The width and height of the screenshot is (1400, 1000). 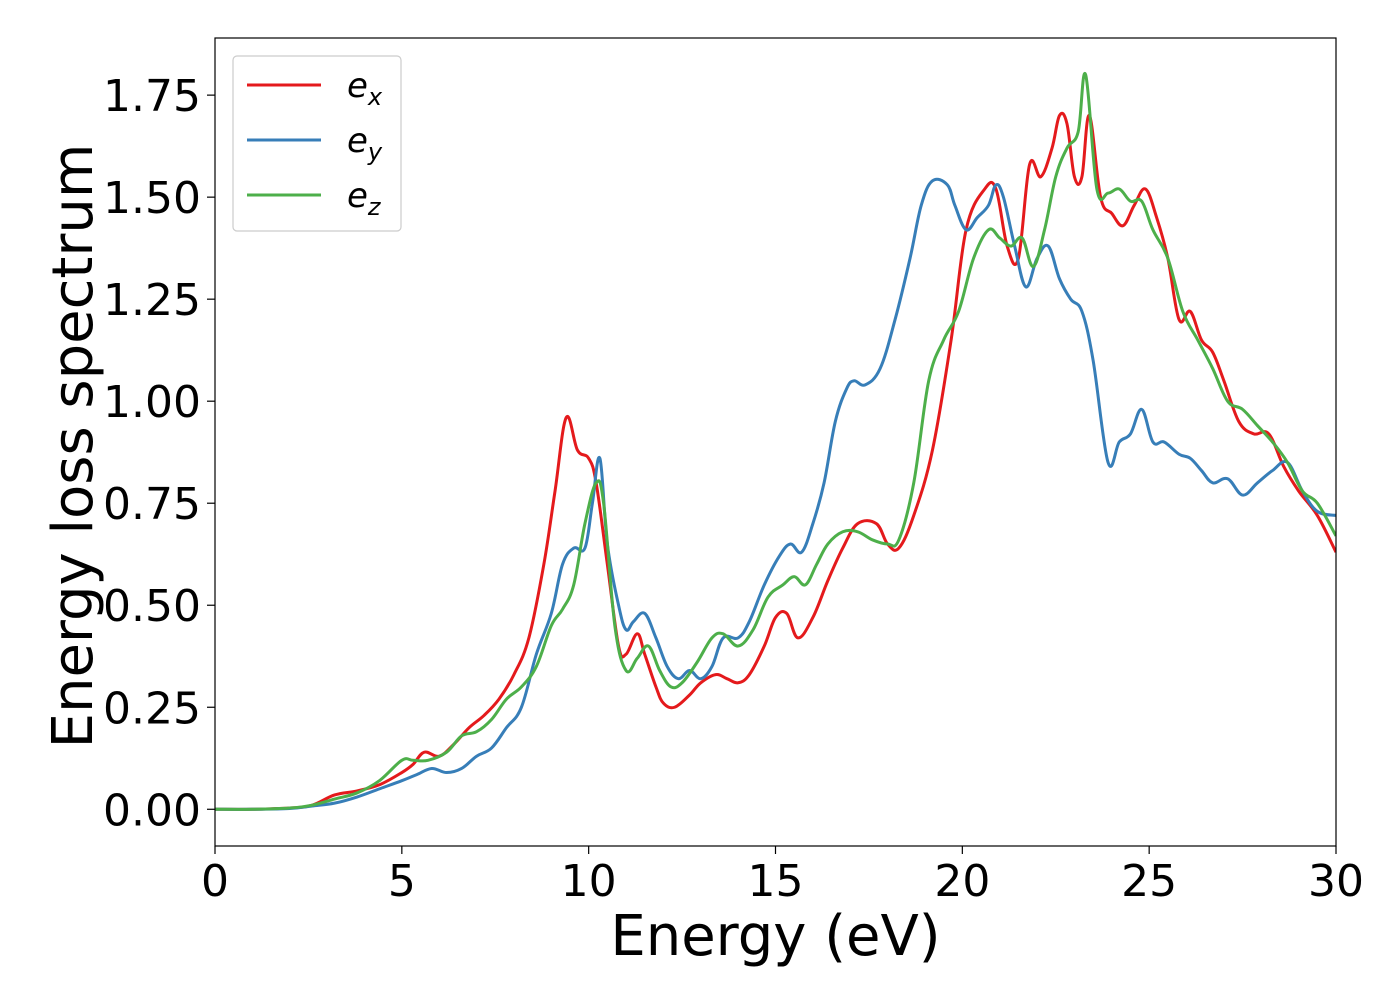 What do you see at coordinates (215, 881) in the screenshot?
I see `x-tick-label: 0` at bounding box center [215, 881].